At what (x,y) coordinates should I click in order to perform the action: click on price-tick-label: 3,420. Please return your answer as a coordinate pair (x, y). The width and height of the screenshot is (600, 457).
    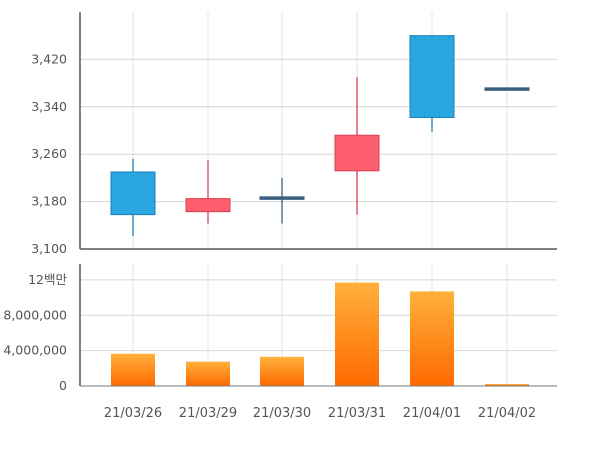
    Looking at the image, I should click on (49, 58).